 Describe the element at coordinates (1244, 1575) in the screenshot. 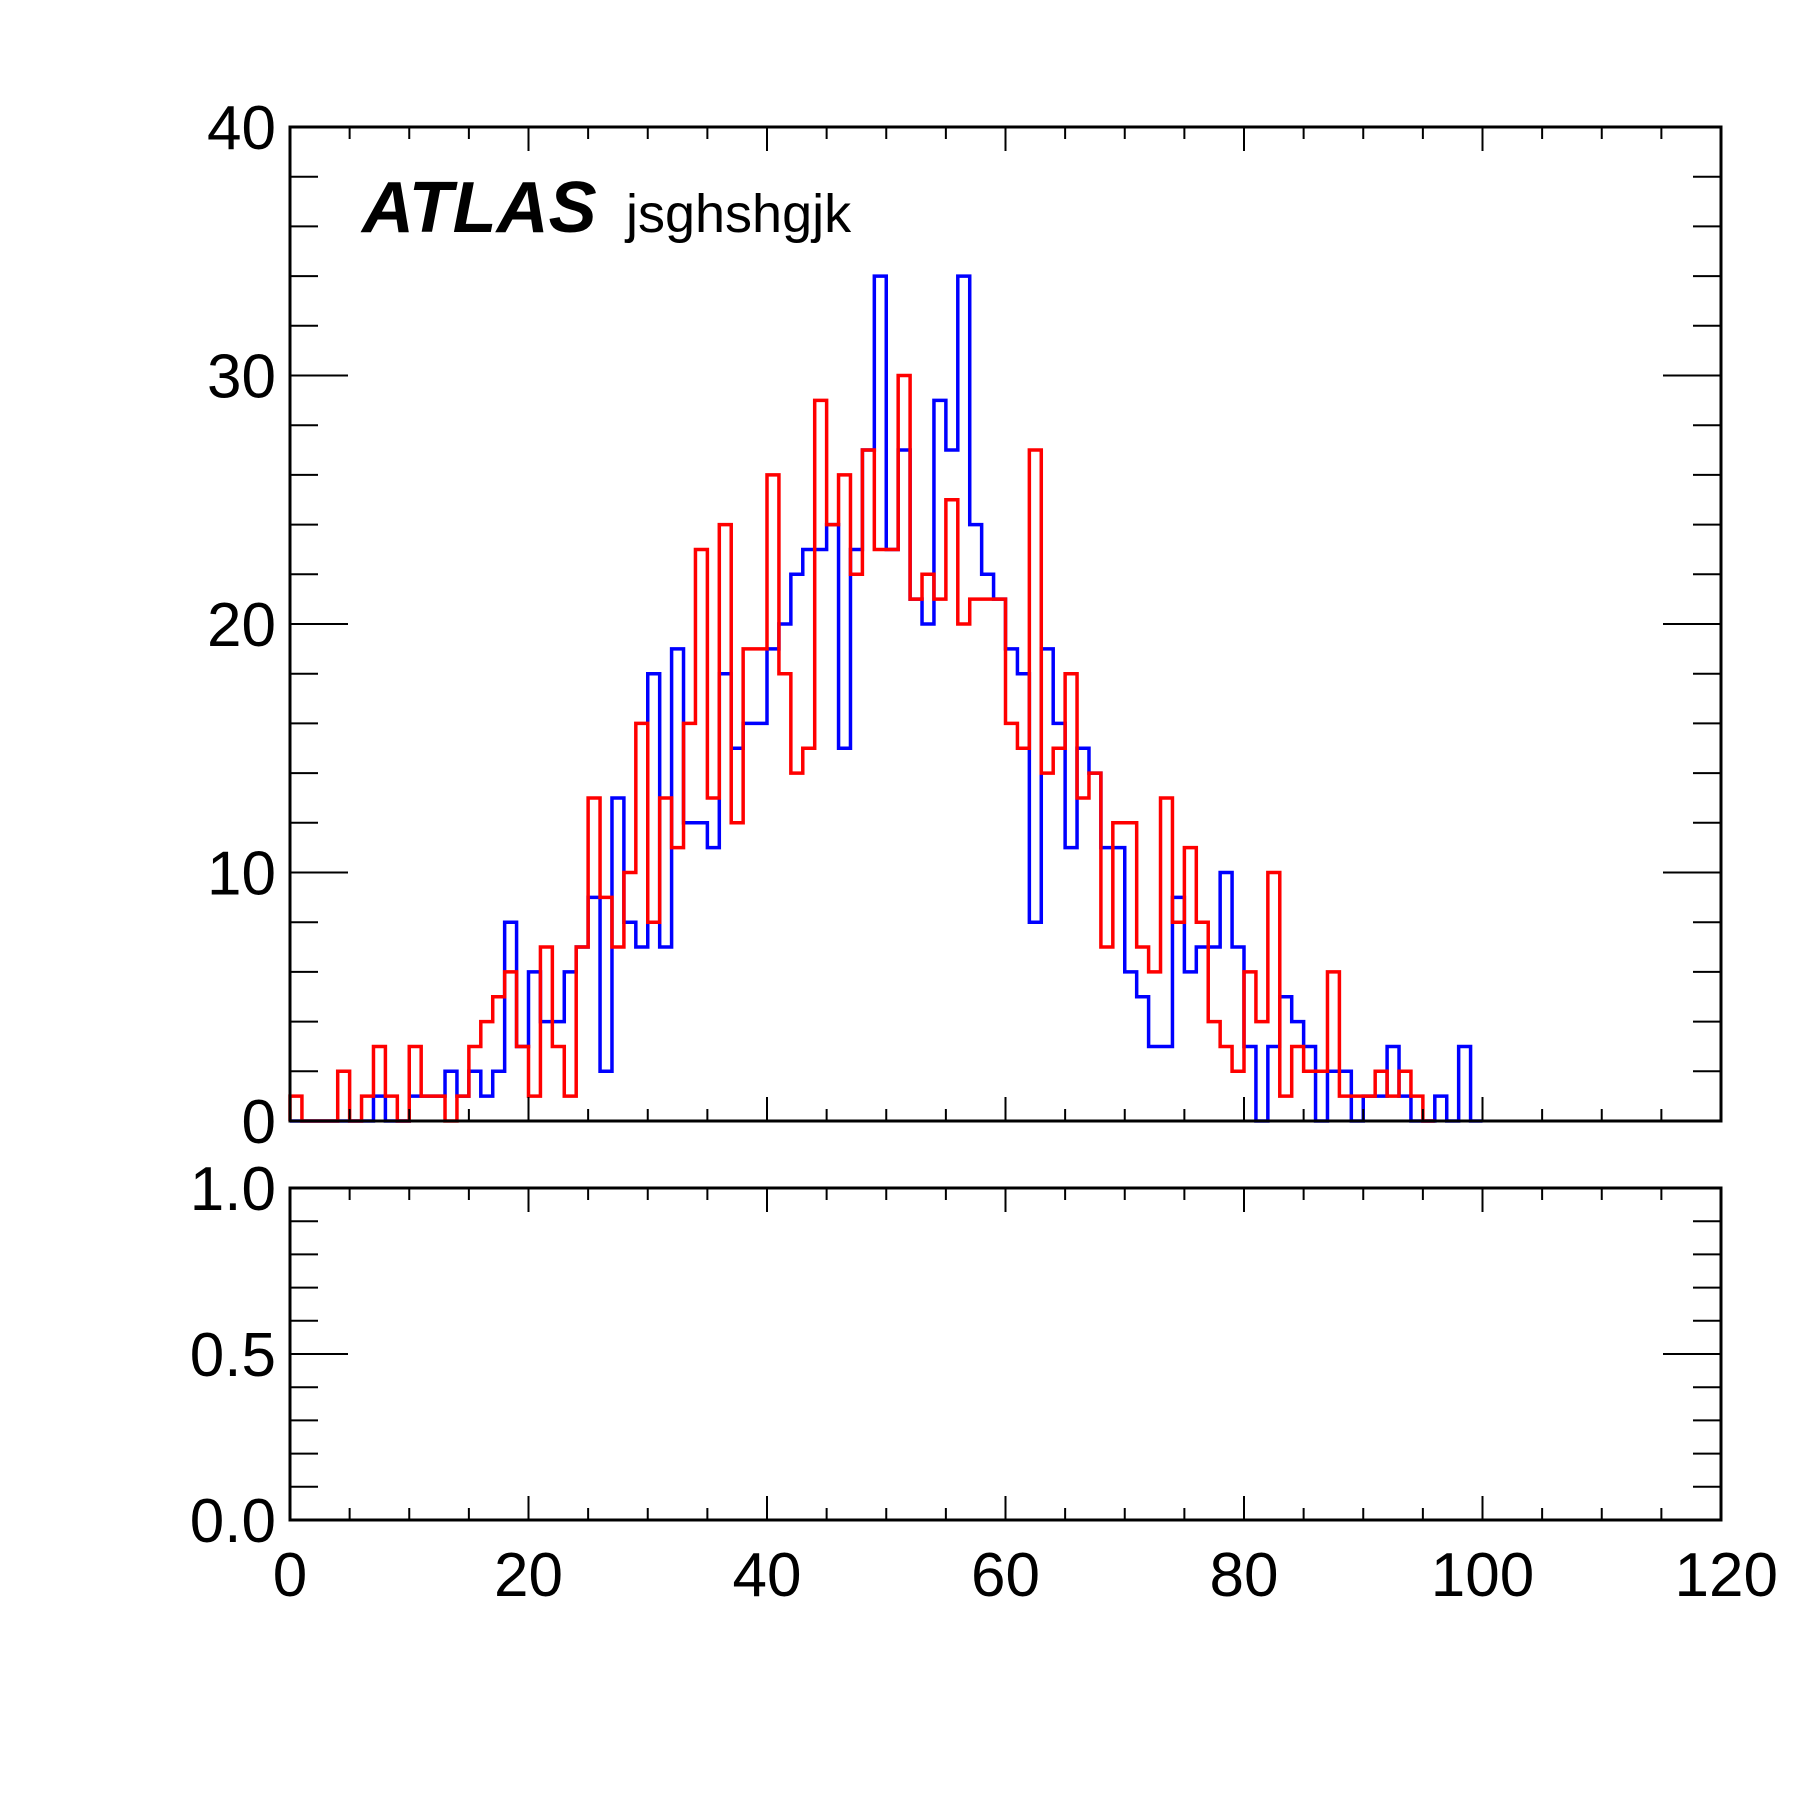

I see `x-tick-label: 80` at that location.